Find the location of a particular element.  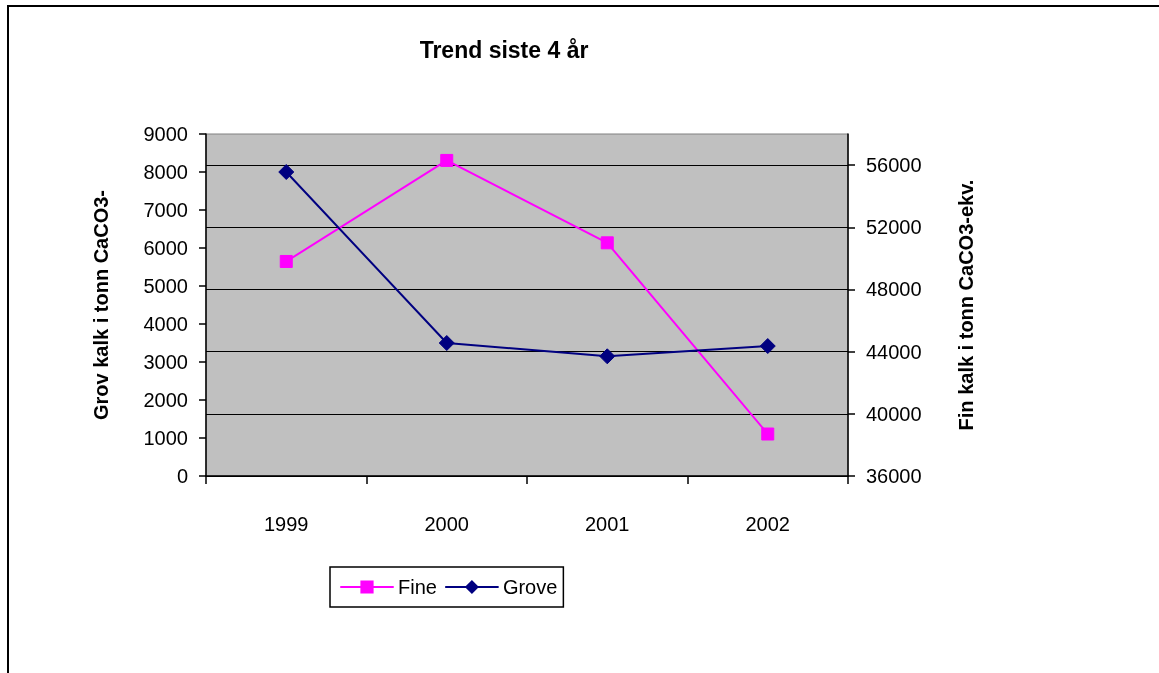

y-tick-label: 5000 is located at coordinates (165, 286).